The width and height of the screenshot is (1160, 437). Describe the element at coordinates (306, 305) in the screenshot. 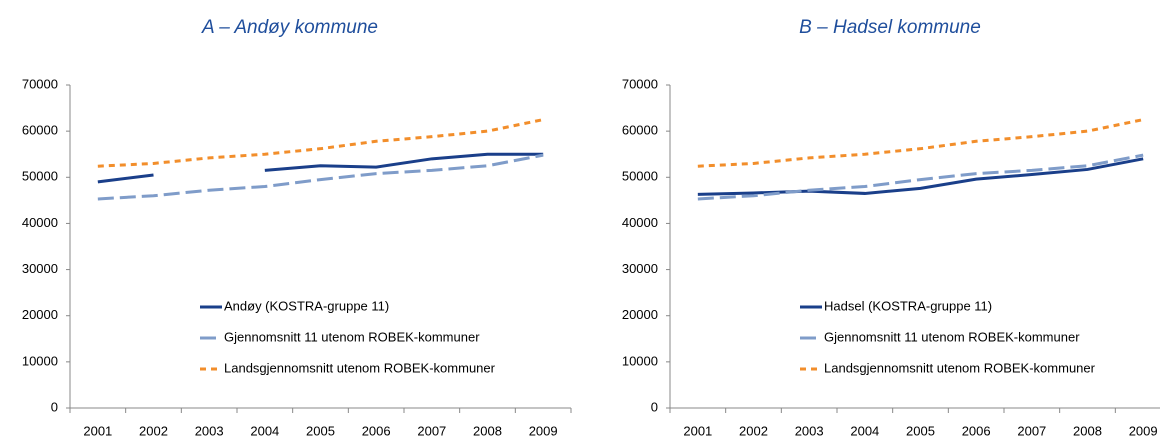

I see `legend-label: Andøy (KOSTRA-gruppe 11)` at that location.